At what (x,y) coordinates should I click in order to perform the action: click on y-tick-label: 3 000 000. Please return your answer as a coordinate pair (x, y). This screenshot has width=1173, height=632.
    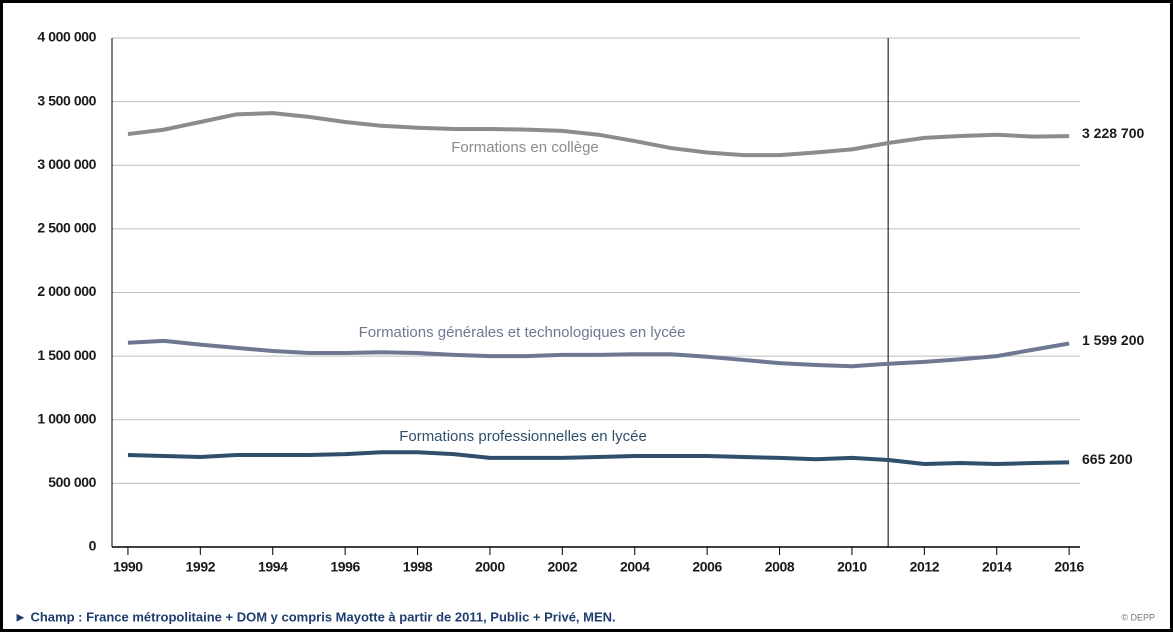
    Looking at the image, I should click on (66, 164).